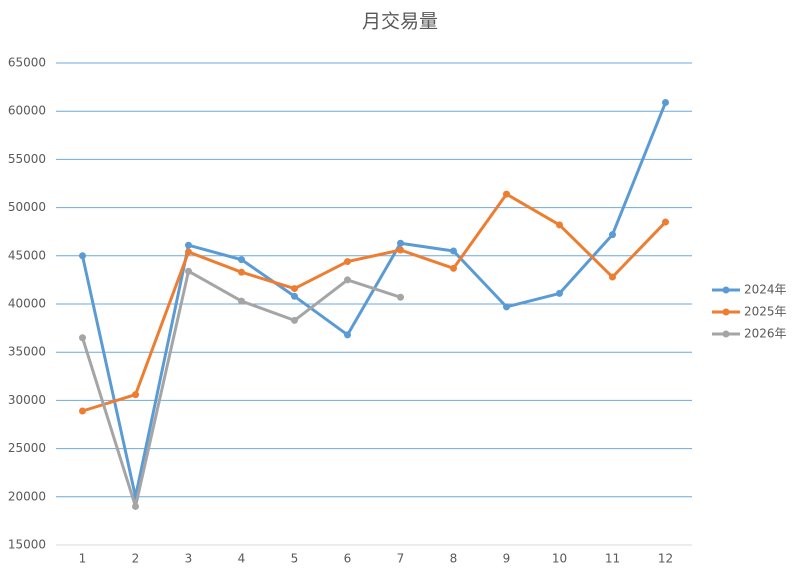 The image size is (800, 577). What do you see at coordinates (27, 352) in the screenshot?
I see `y-tick-label: 35000` at bounding box center [27, 352].